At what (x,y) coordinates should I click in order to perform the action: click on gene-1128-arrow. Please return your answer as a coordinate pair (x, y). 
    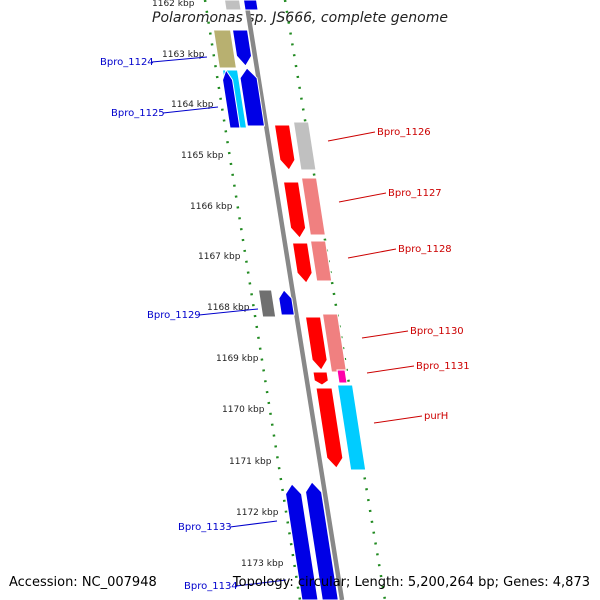
    Looking at the image, I should click on (302, 263).